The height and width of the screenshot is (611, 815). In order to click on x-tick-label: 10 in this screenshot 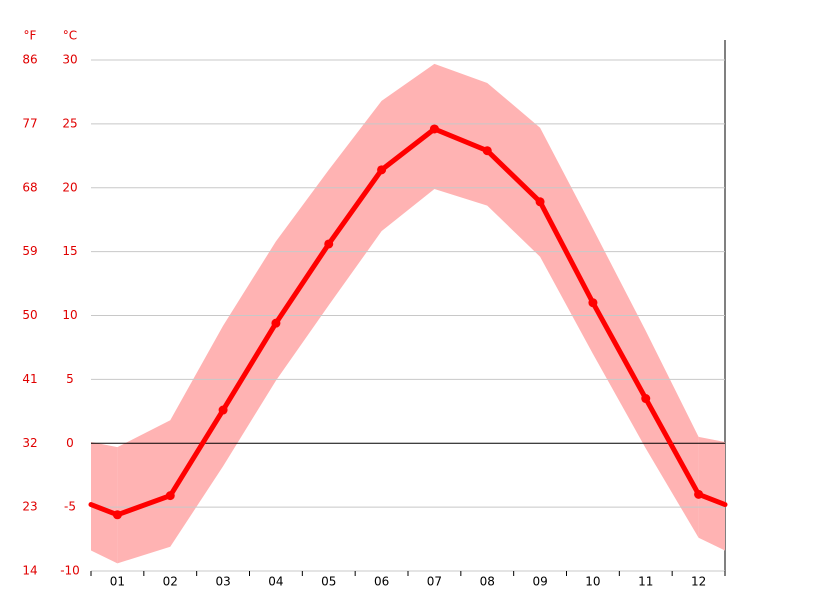, I will do `click(592, 582)`.